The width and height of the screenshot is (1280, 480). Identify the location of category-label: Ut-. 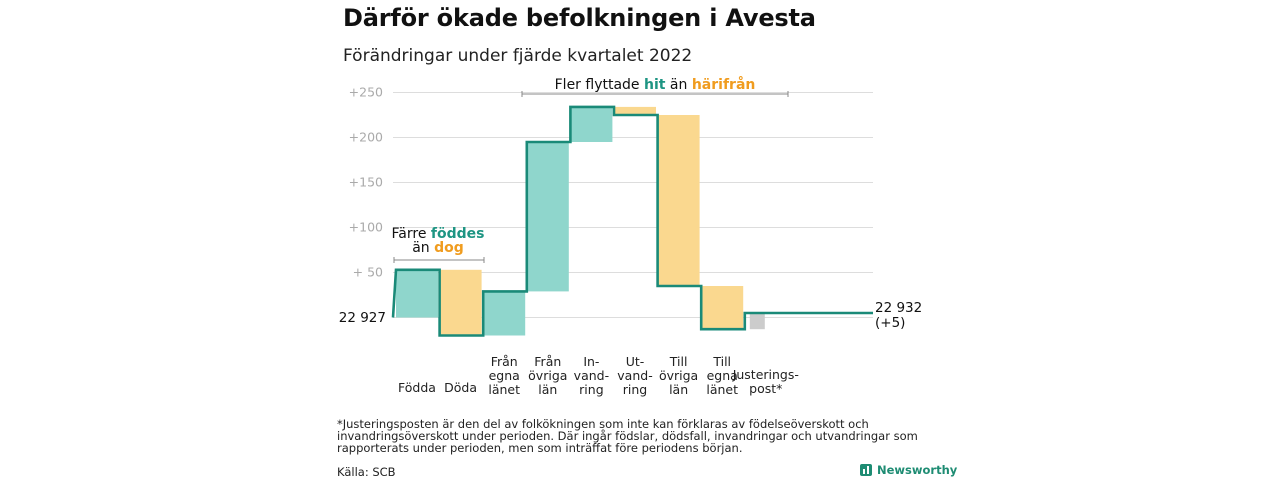
(635, 361).